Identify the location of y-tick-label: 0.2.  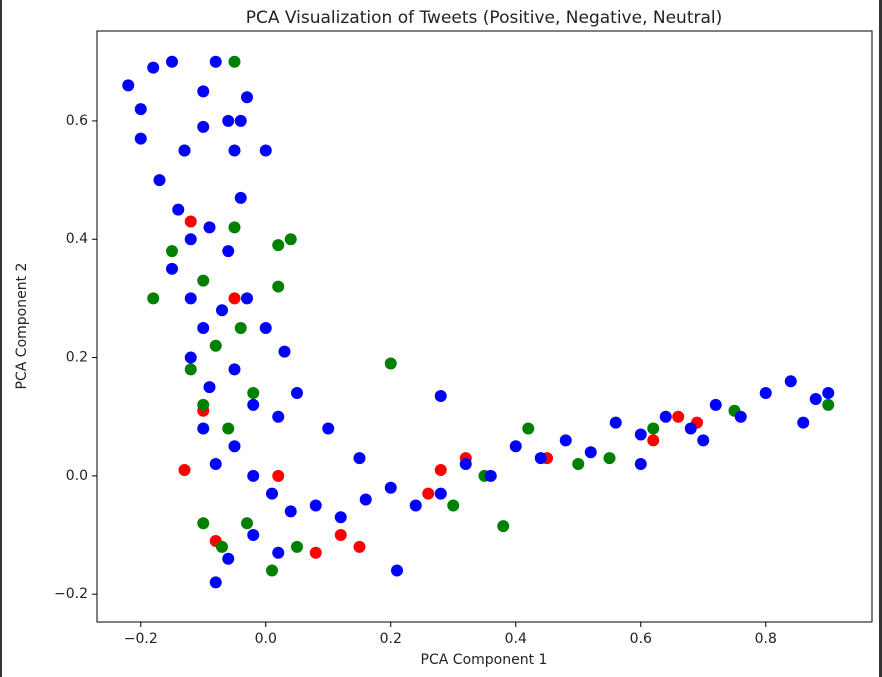
(77, 358).